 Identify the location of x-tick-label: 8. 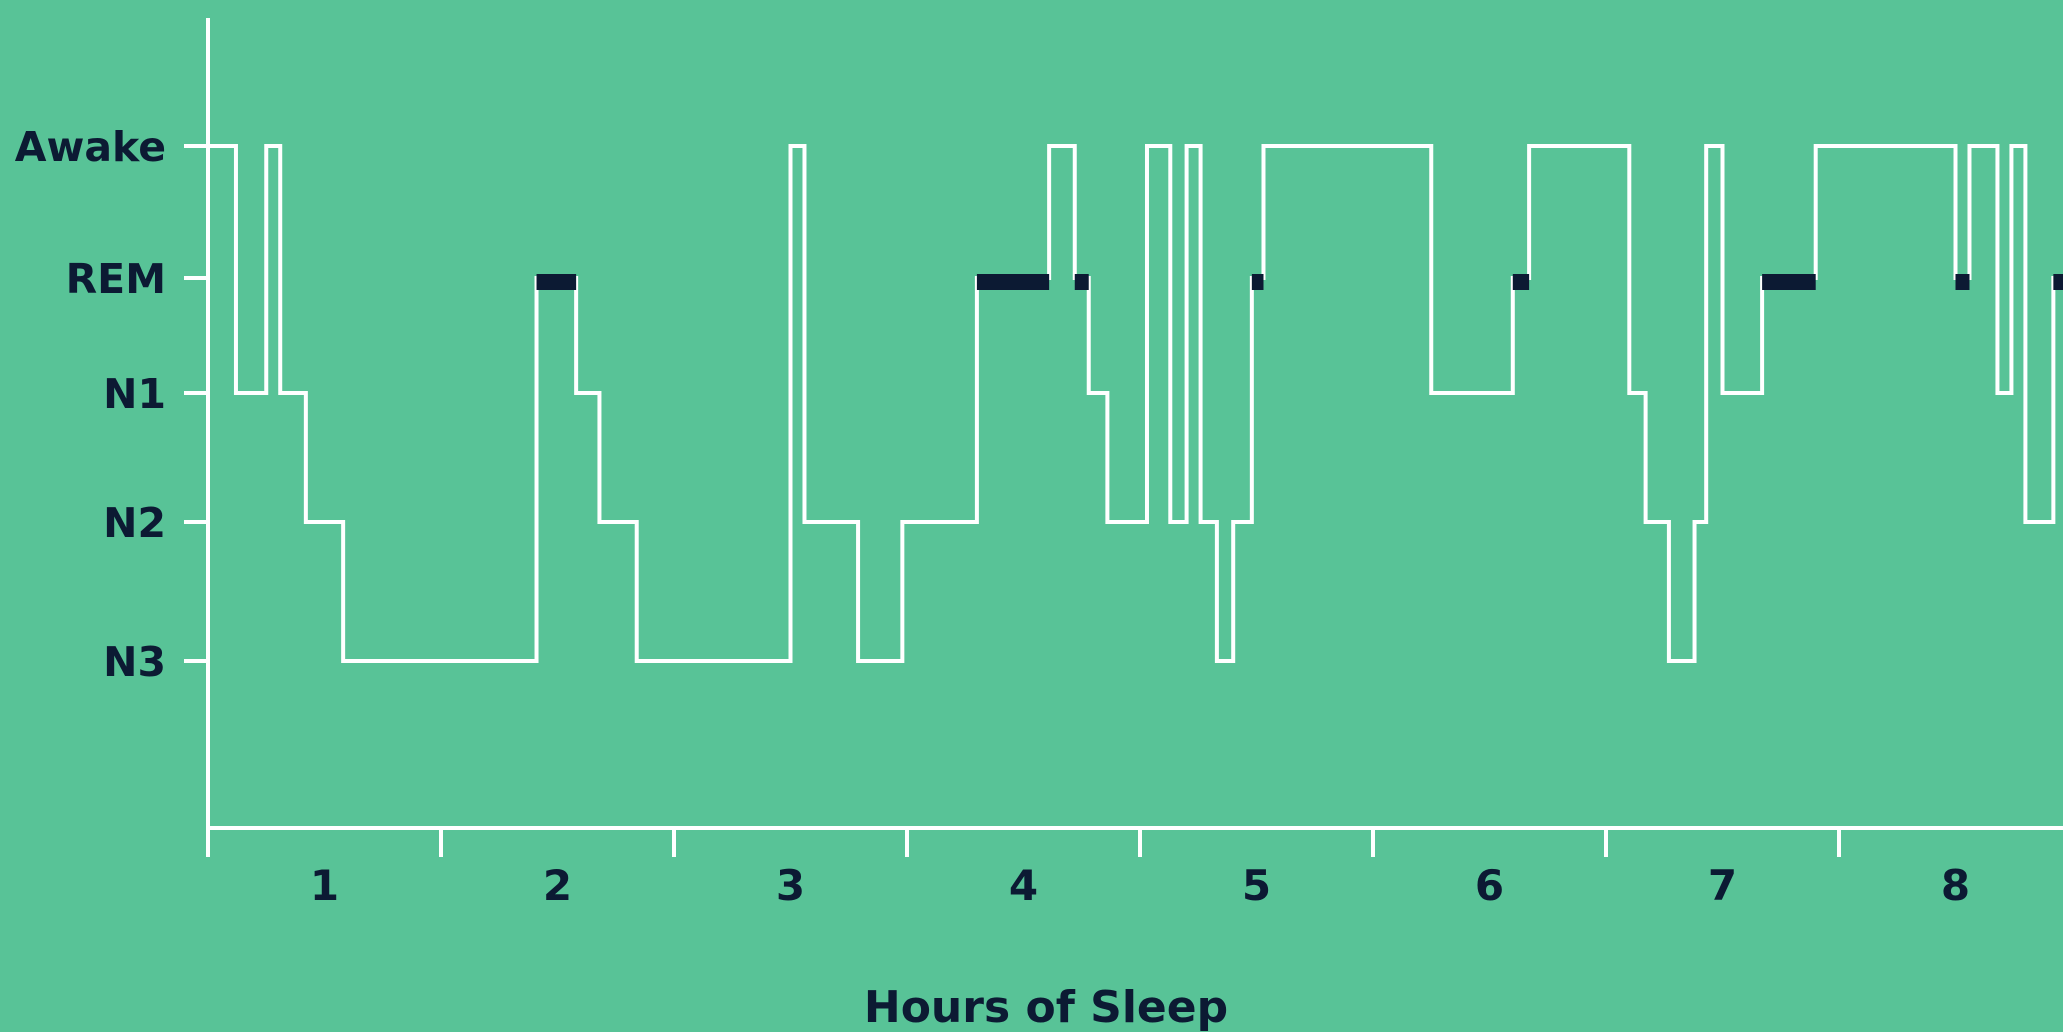
(1955, 885).